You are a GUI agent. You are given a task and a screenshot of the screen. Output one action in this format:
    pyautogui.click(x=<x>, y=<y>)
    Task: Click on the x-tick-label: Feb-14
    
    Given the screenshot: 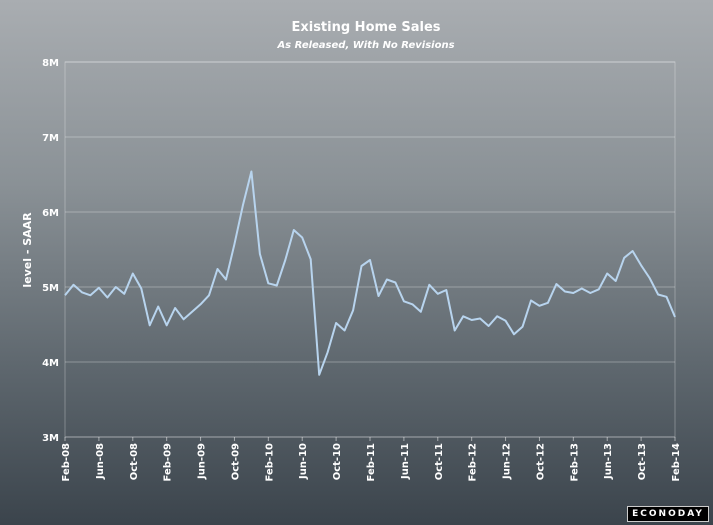 What is the action you would take?
    pyautogui.click(x=676, y=462)
    